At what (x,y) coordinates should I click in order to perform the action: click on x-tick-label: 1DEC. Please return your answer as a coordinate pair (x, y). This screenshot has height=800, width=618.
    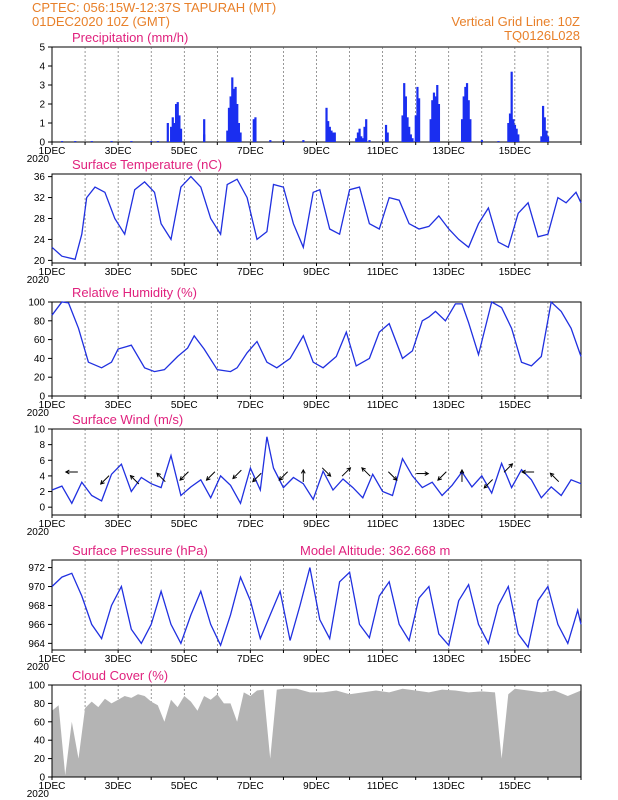
    Looking at the image, I should click on (52, 786).